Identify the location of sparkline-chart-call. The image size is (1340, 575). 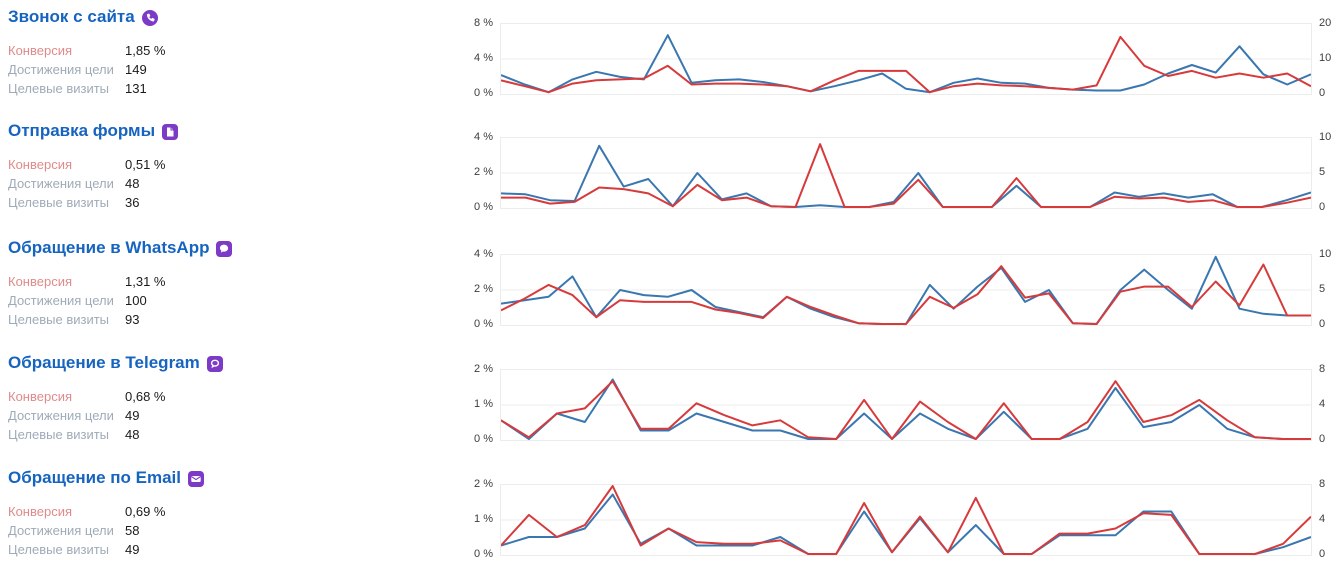
(906, 59).